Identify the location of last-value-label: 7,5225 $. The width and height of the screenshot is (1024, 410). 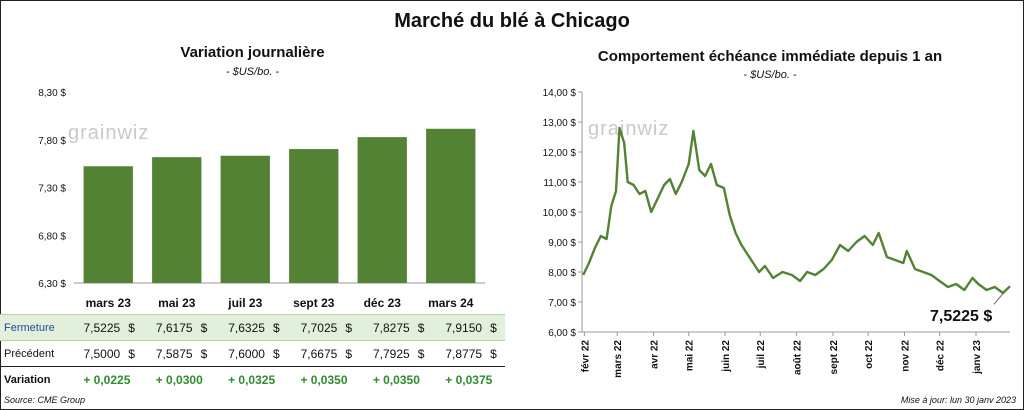
(961, 316).